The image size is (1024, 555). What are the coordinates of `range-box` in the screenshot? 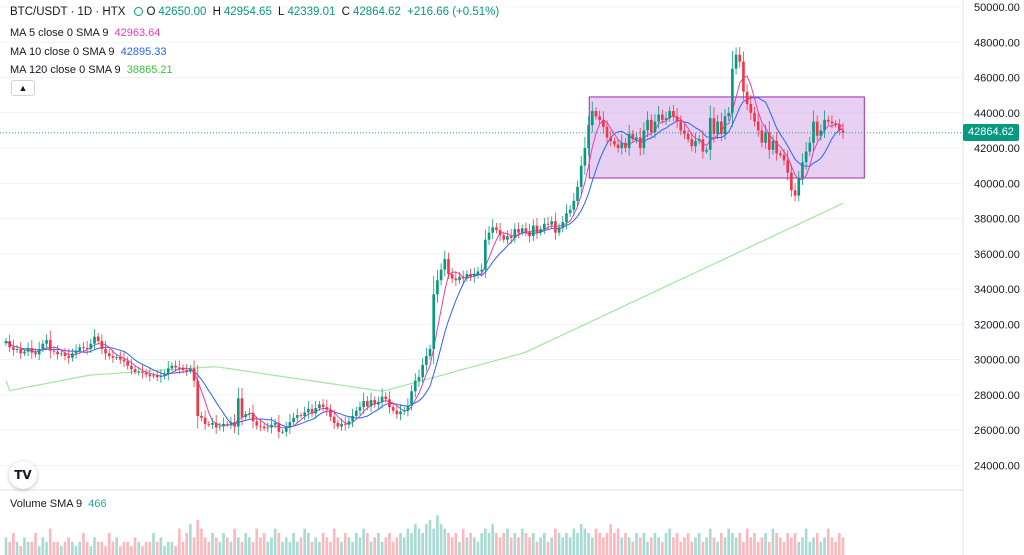 It's located at (726, 137).